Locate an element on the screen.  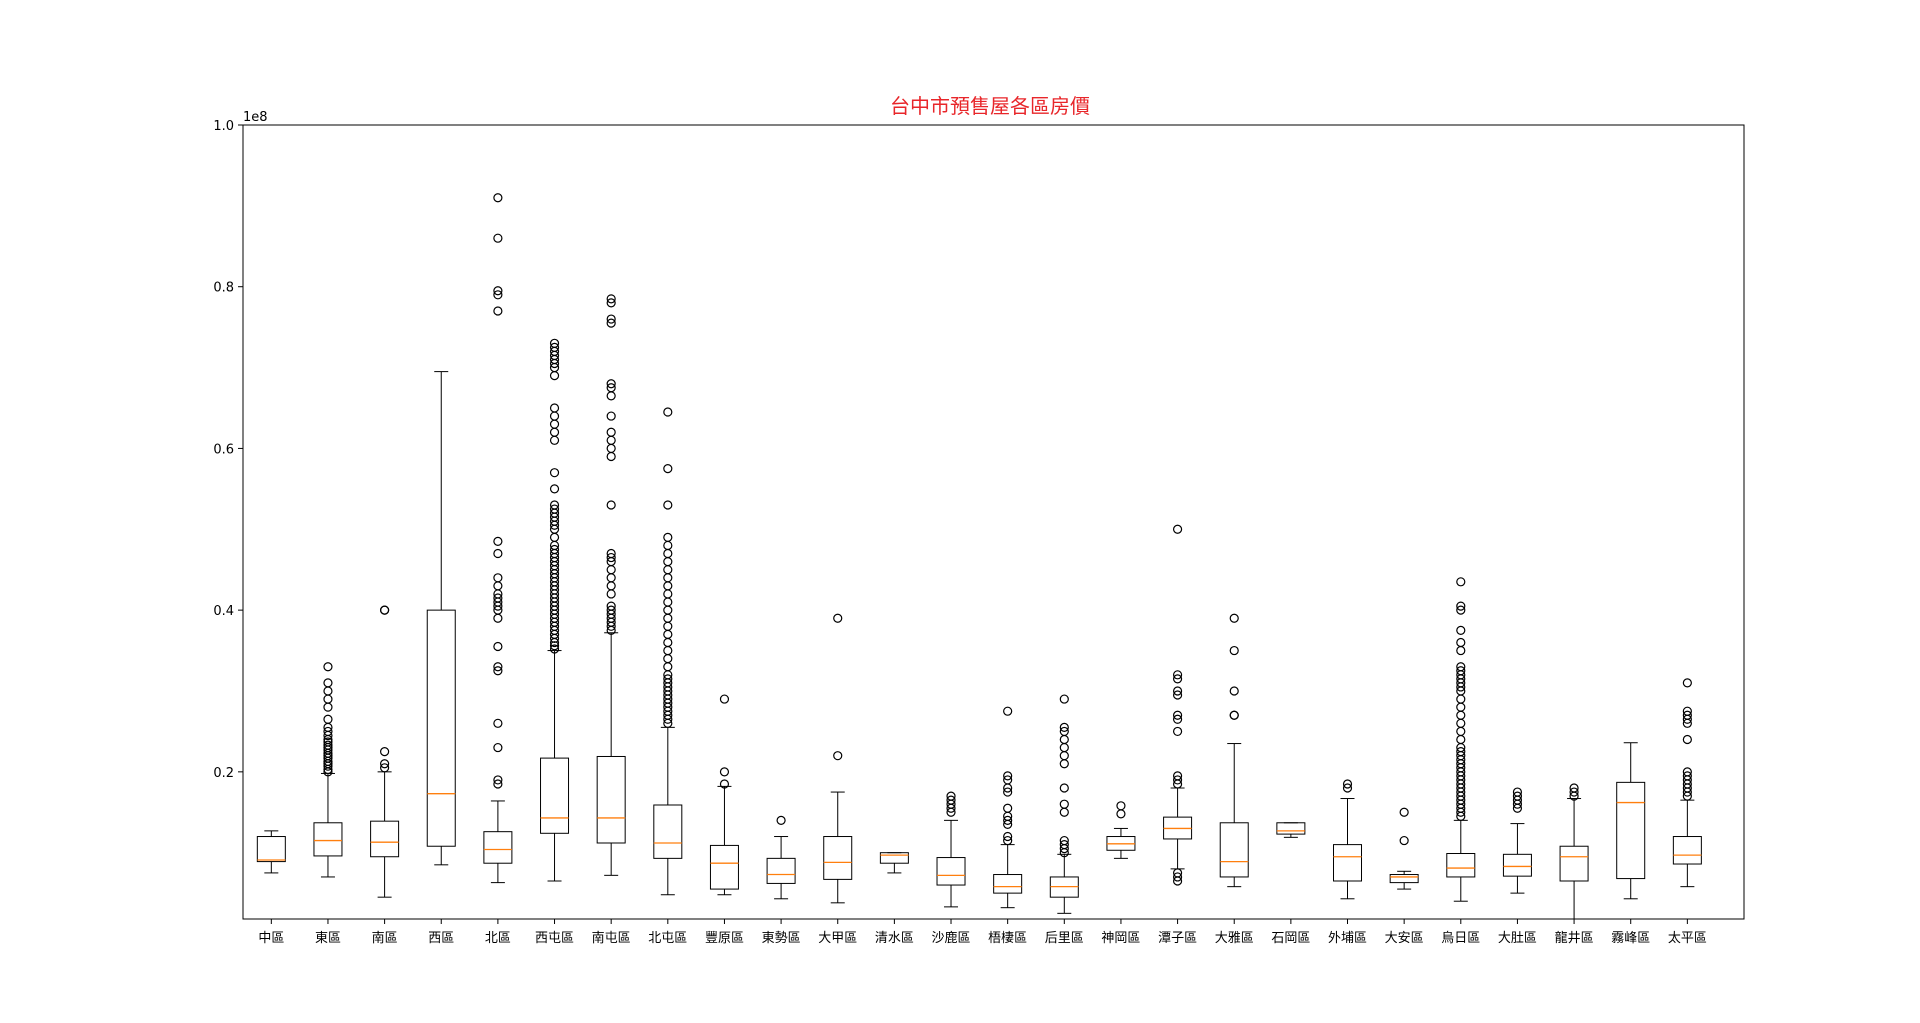
x-tick-label: 大甲區 is located at coordinates (837, 938).